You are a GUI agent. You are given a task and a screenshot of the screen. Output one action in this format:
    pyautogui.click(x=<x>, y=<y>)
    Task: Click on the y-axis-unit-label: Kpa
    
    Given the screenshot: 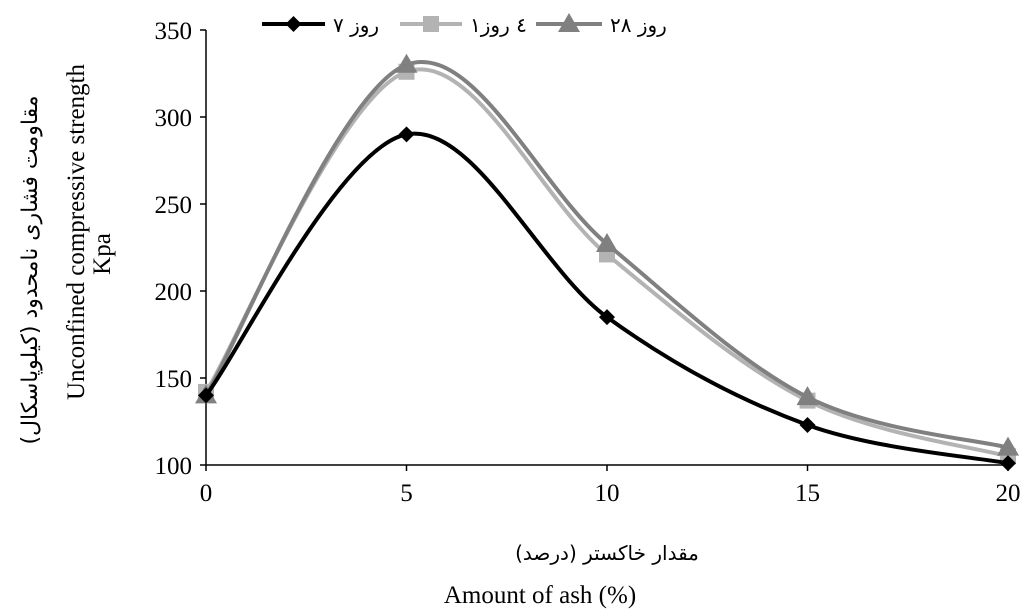 What is the action you would take?
    pyautogui.click(x=102, y=254)
    